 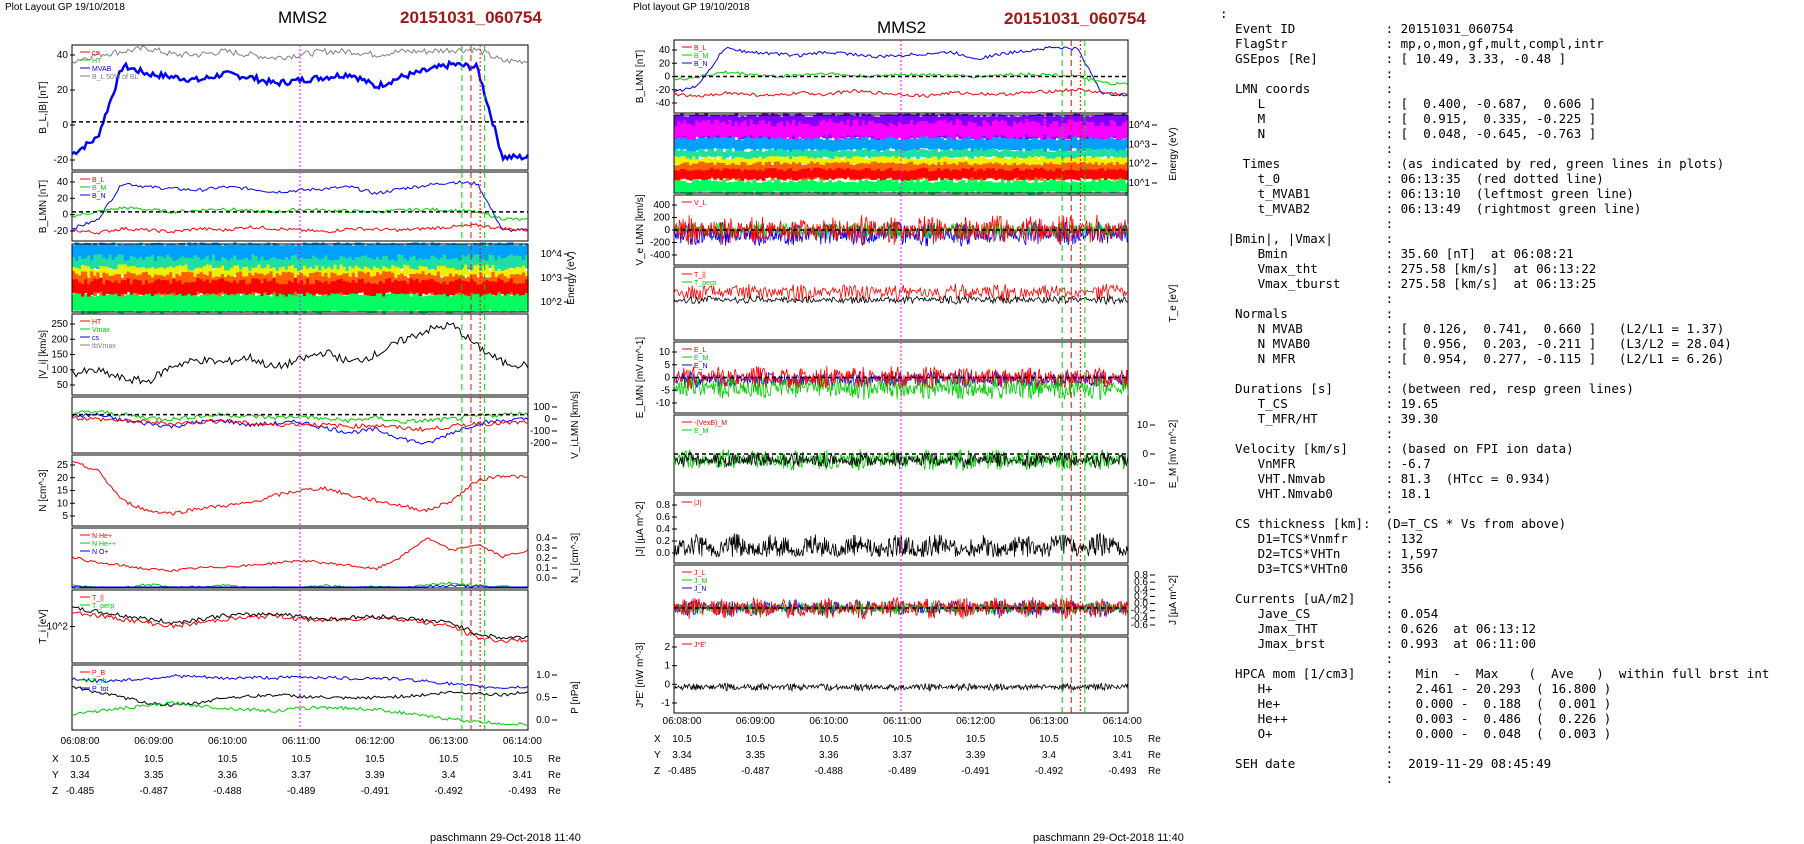 I want to click on left-pos-value: 10.5, so click(x=301, y=759).